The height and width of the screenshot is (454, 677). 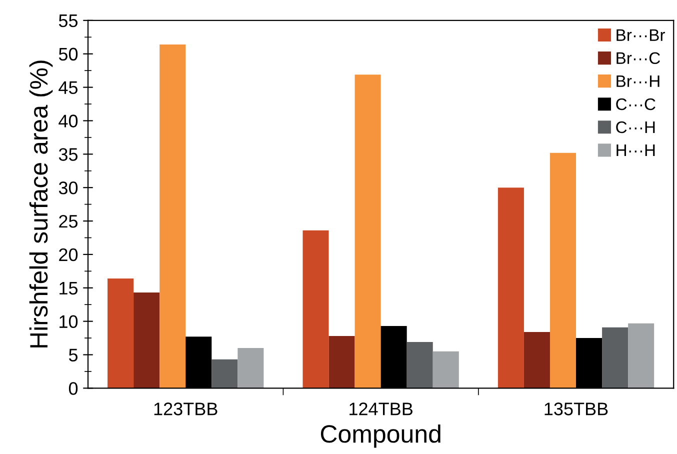 What do you see at coordinates (73, 388) in the screenshot?
I see `y-tick-label: 0` at bounding box center [73, 388].